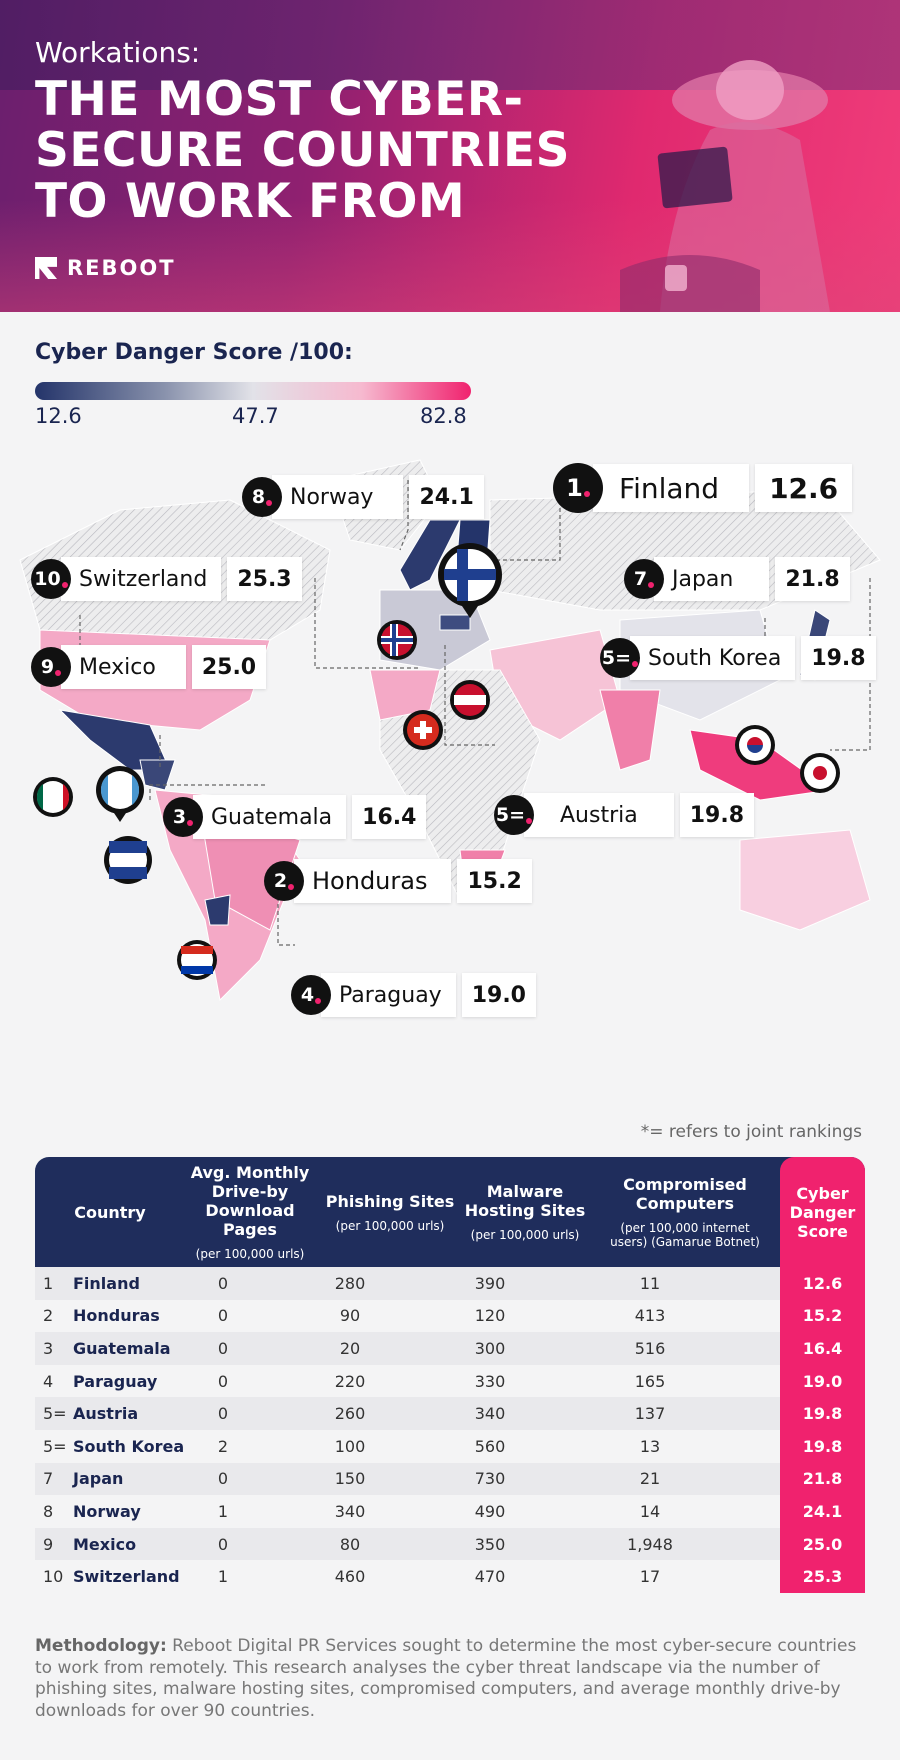 Image resolution: width=900 pixels, height=1760 pixels. I want to click on cell-rank: 7, so click(48, 1479).